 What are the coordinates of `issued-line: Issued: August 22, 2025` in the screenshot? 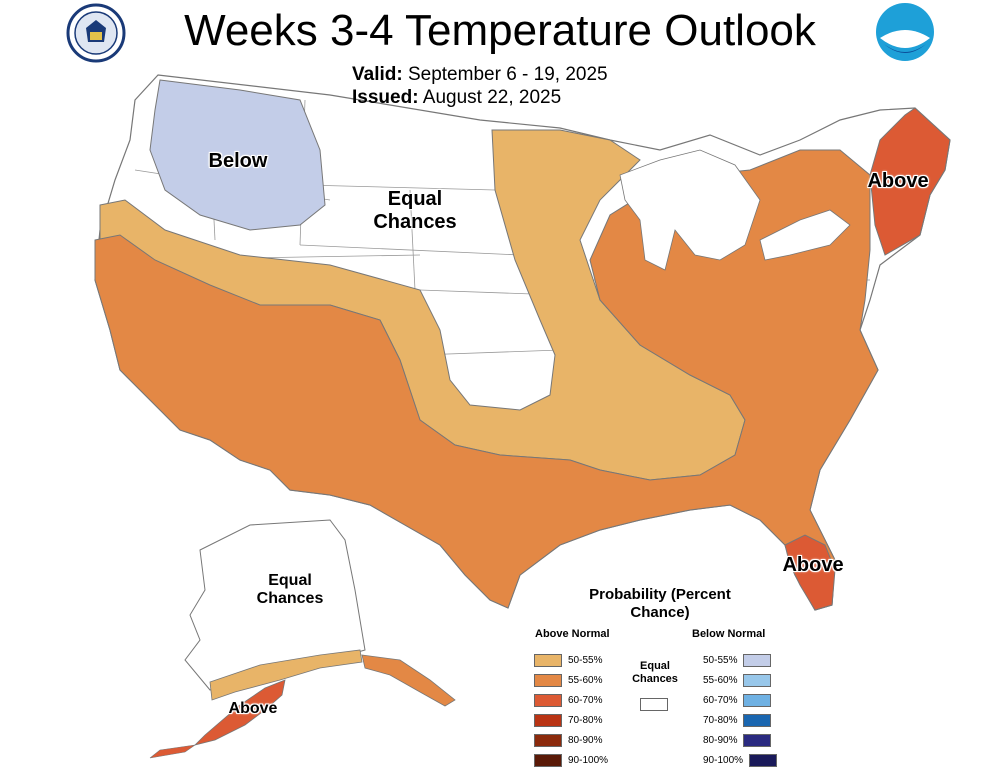 It's located at (456, 98).